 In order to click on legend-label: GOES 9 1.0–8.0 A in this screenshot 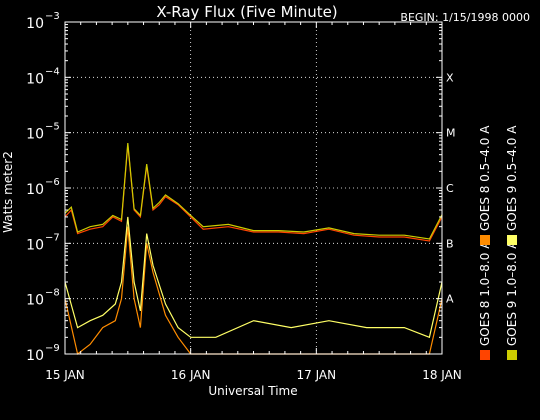, I will do `click(512, 293)`.